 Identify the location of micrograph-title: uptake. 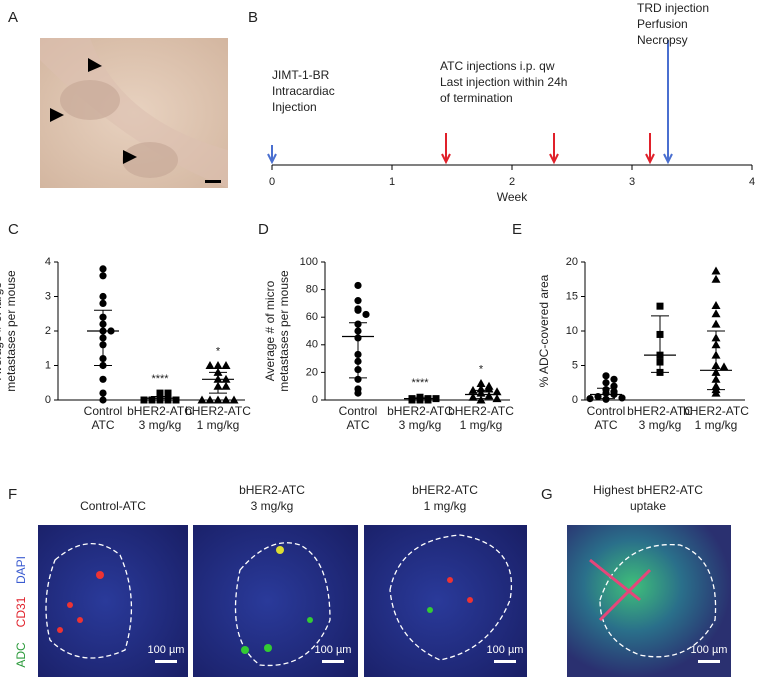
(648, 506).